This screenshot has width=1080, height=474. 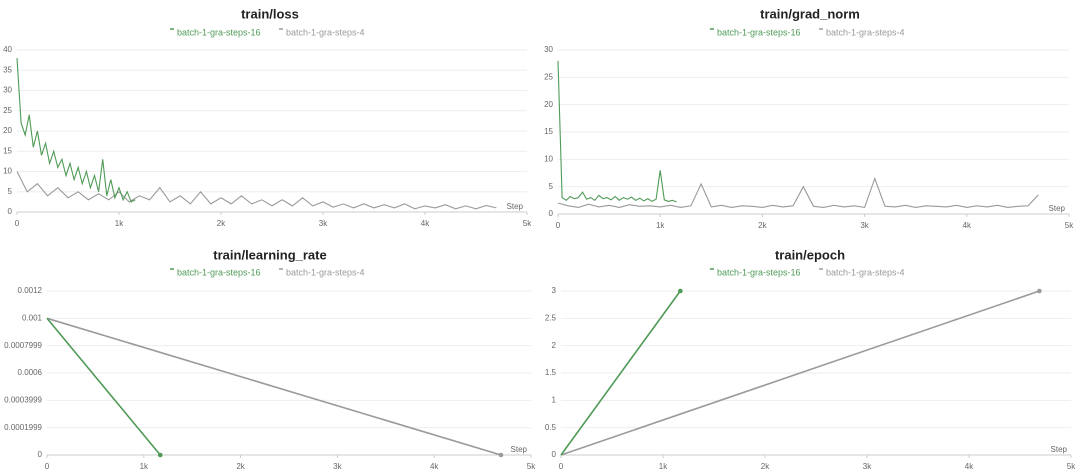 I want to click on y-tick-label: 2.5, so click(x=551, y=317).